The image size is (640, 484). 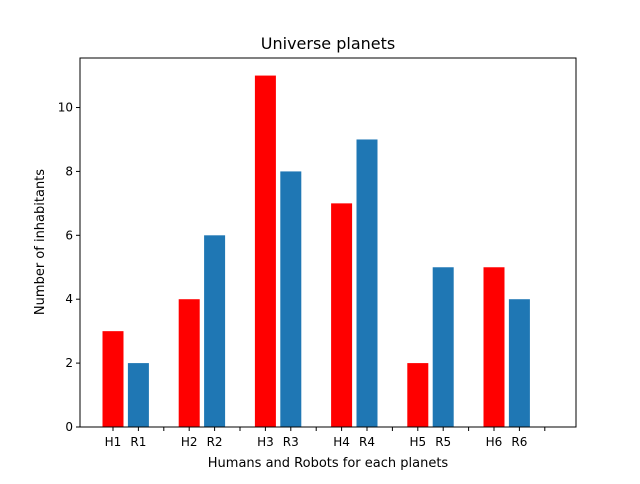 I want to click on bar-h2, so click(x=189, y=363).